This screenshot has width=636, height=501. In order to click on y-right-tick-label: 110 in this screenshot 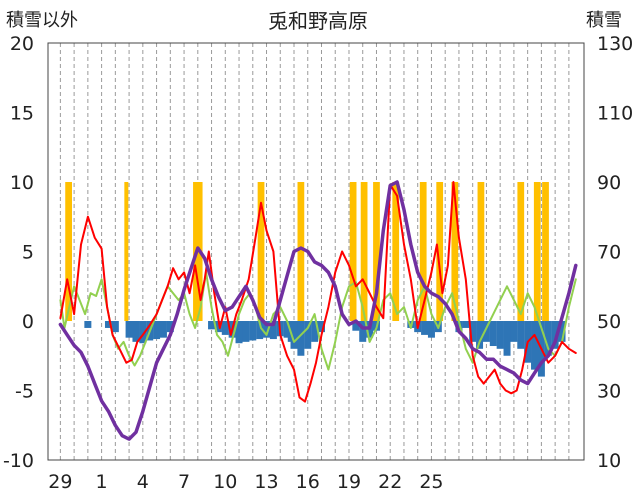, I will do `click(615, 114)`.